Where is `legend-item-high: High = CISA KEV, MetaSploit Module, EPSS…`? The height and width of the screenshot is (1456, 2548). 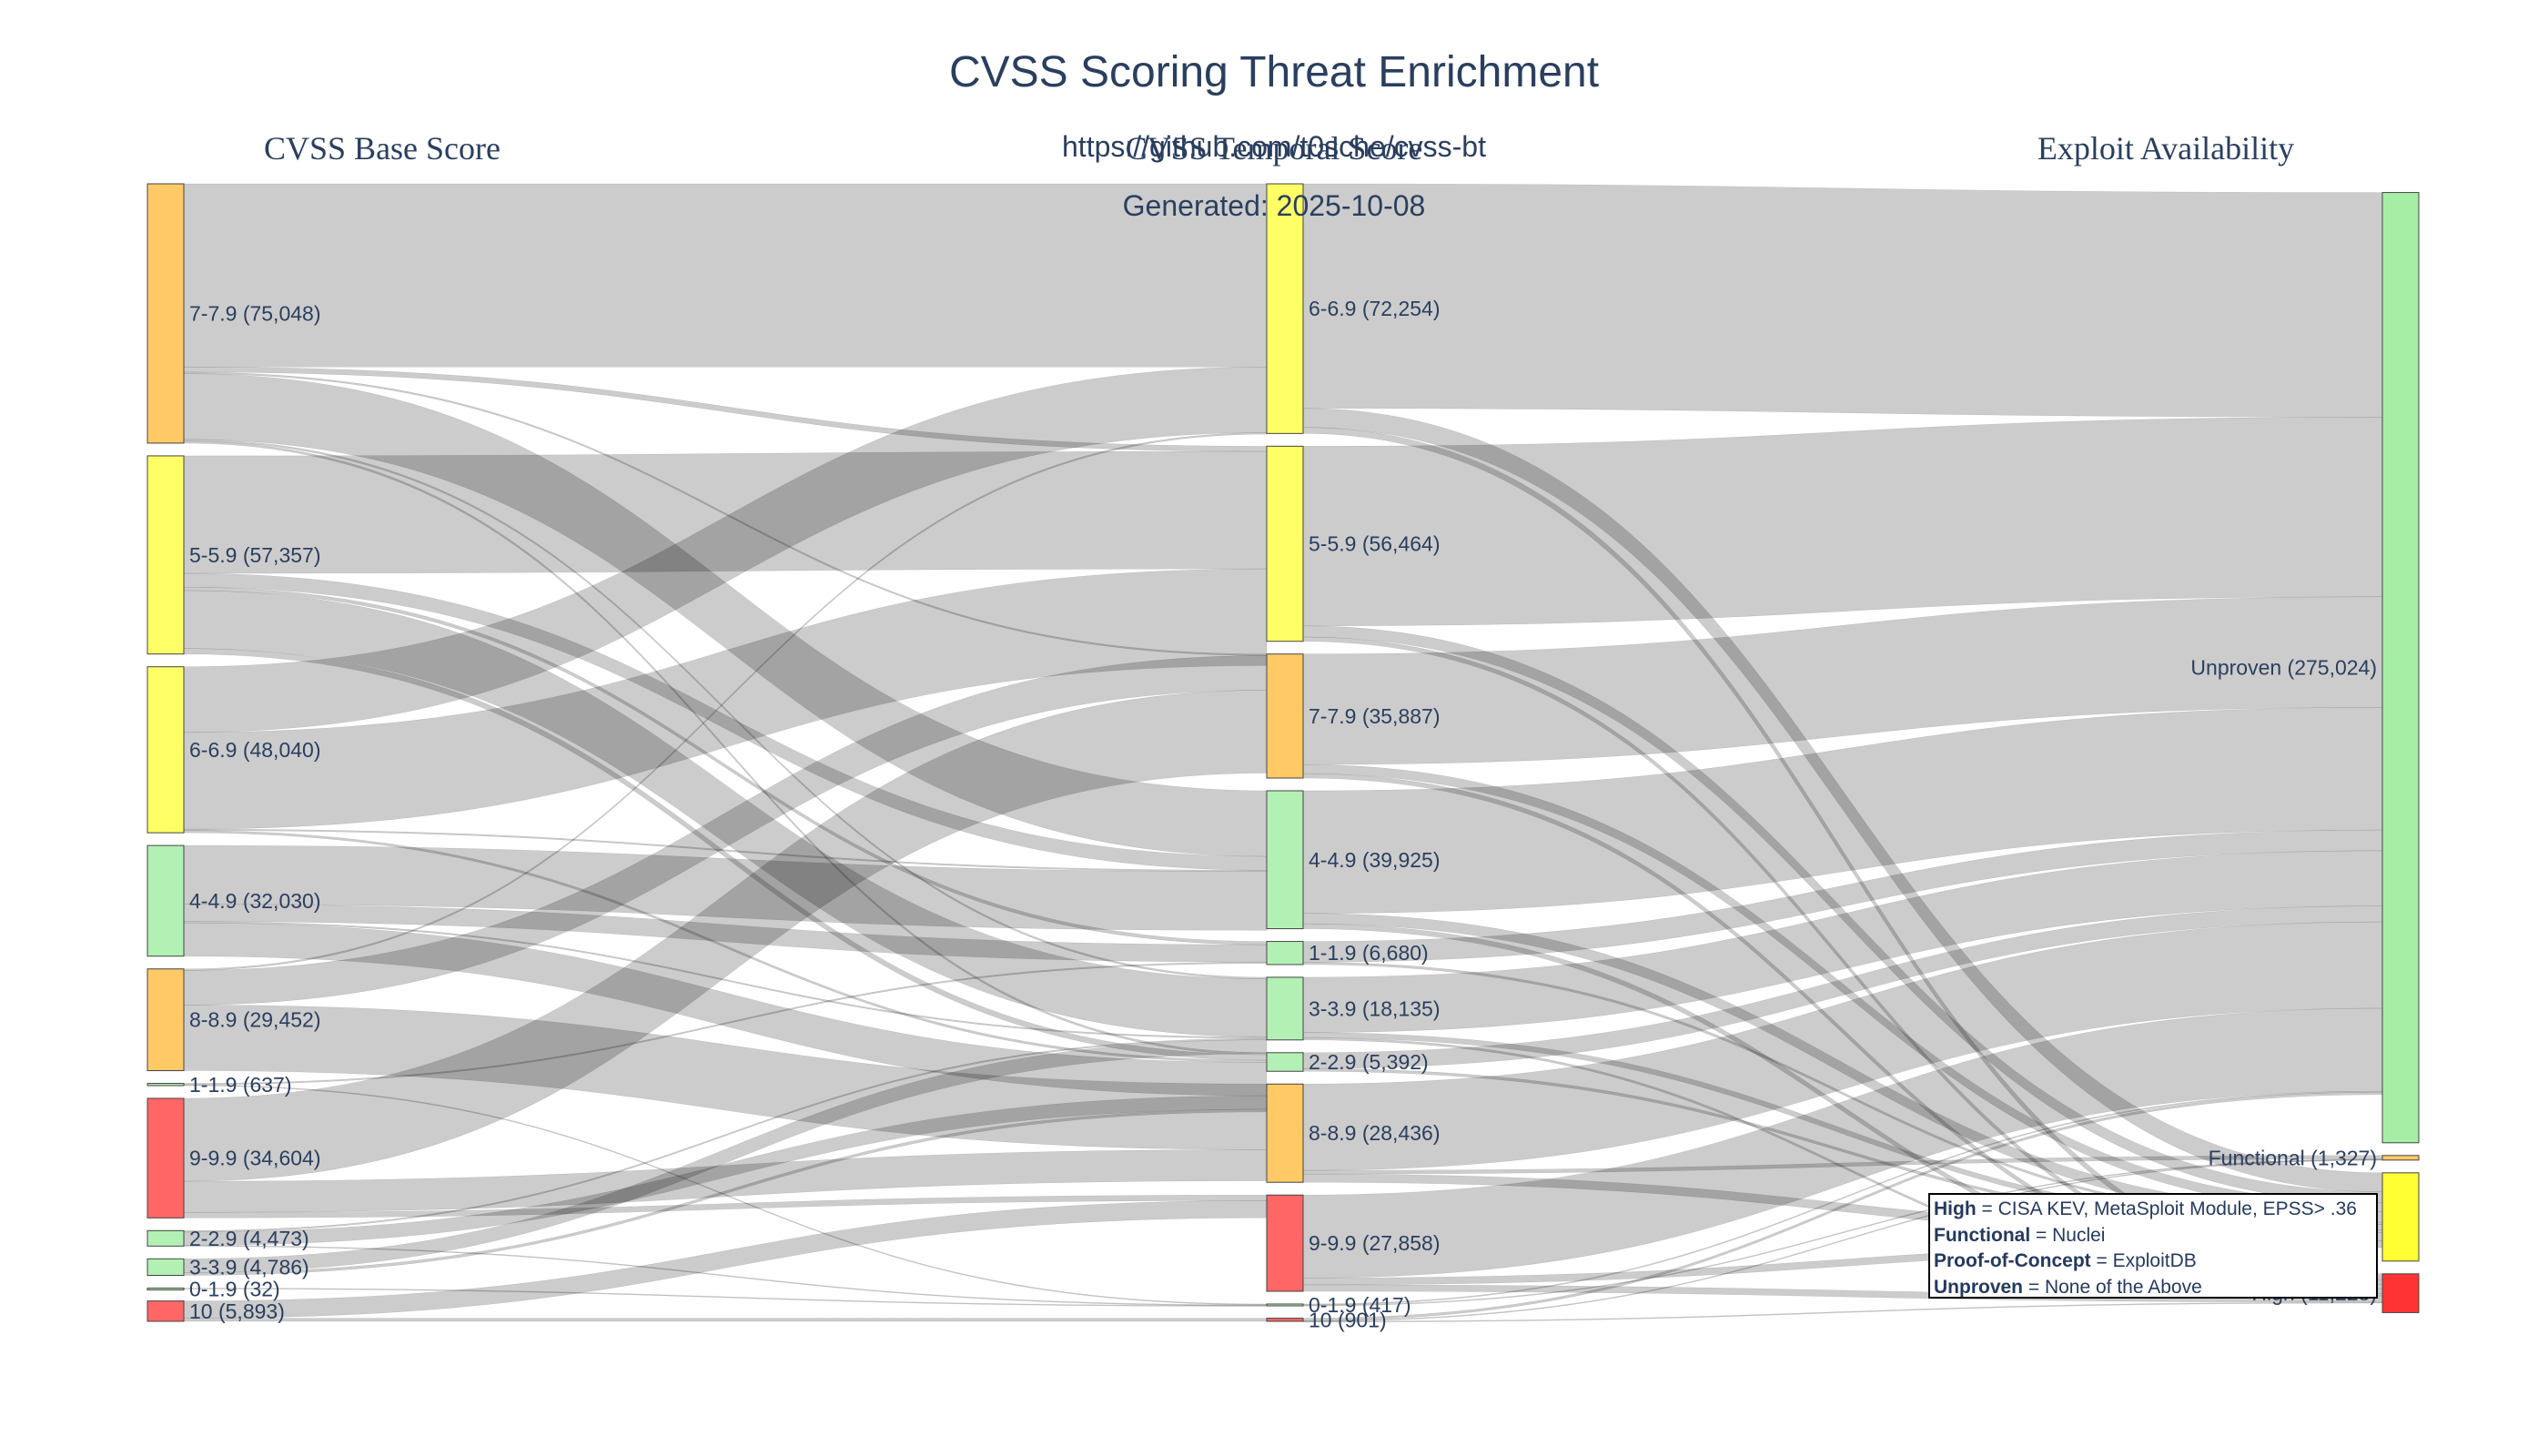
legend-item-high: High = CISA KEV, MetaSploit Module, EPSS… is located at coordinates (2153, 1210).